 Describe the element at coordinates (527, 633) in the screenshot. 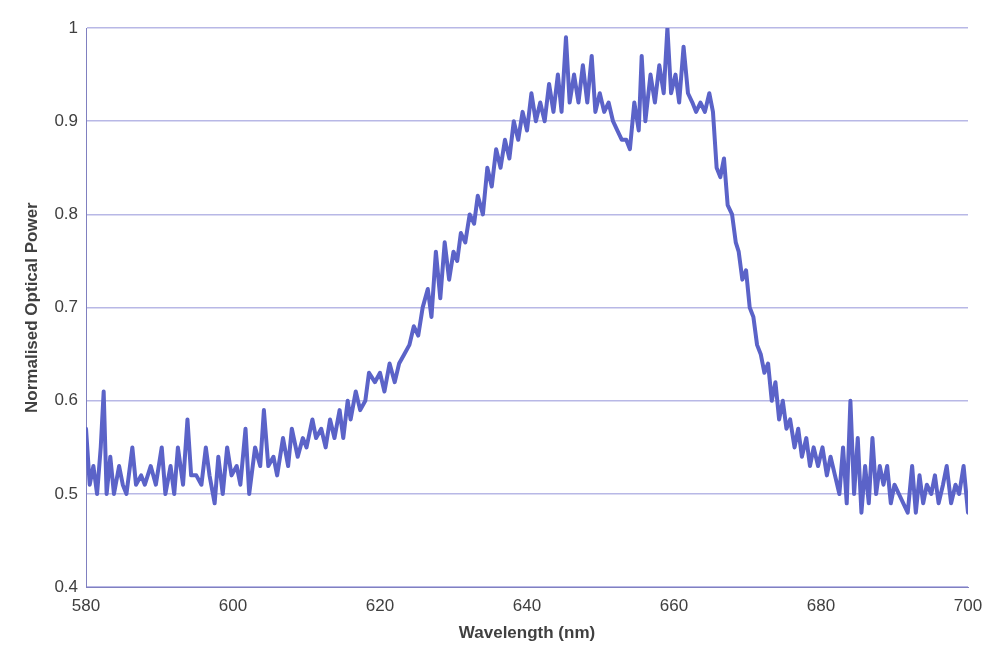

I see `x-axis-title: Wavelength (nm)` at that location.